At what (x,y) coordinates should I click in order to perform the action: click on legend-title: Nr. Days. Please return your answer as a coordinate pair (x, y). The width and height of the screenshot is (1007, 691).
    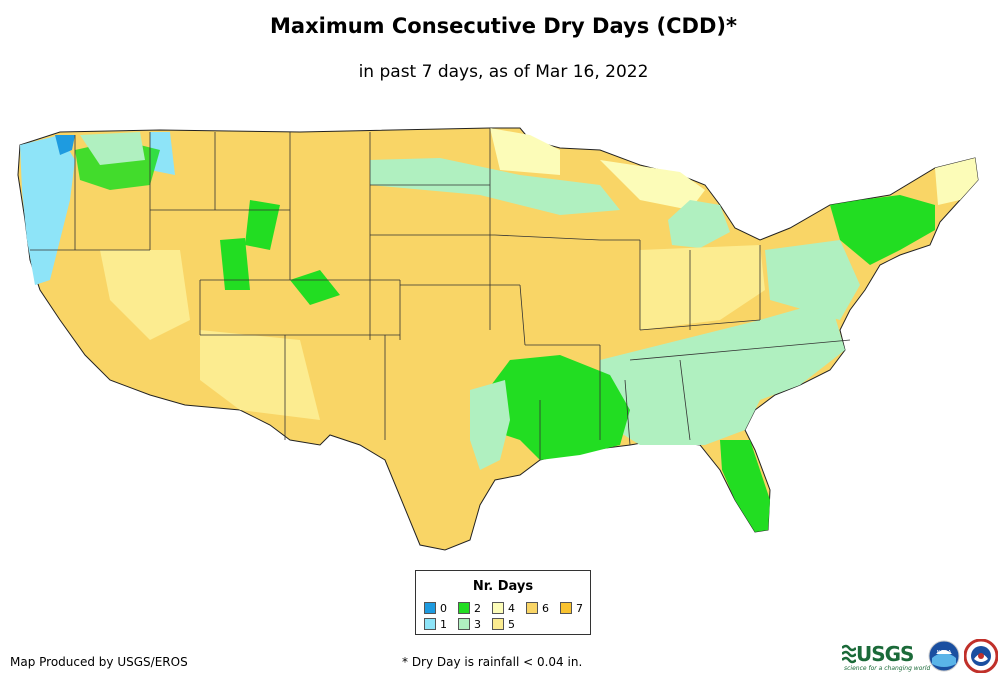
    Looking at the image, I should click on (503, 586).